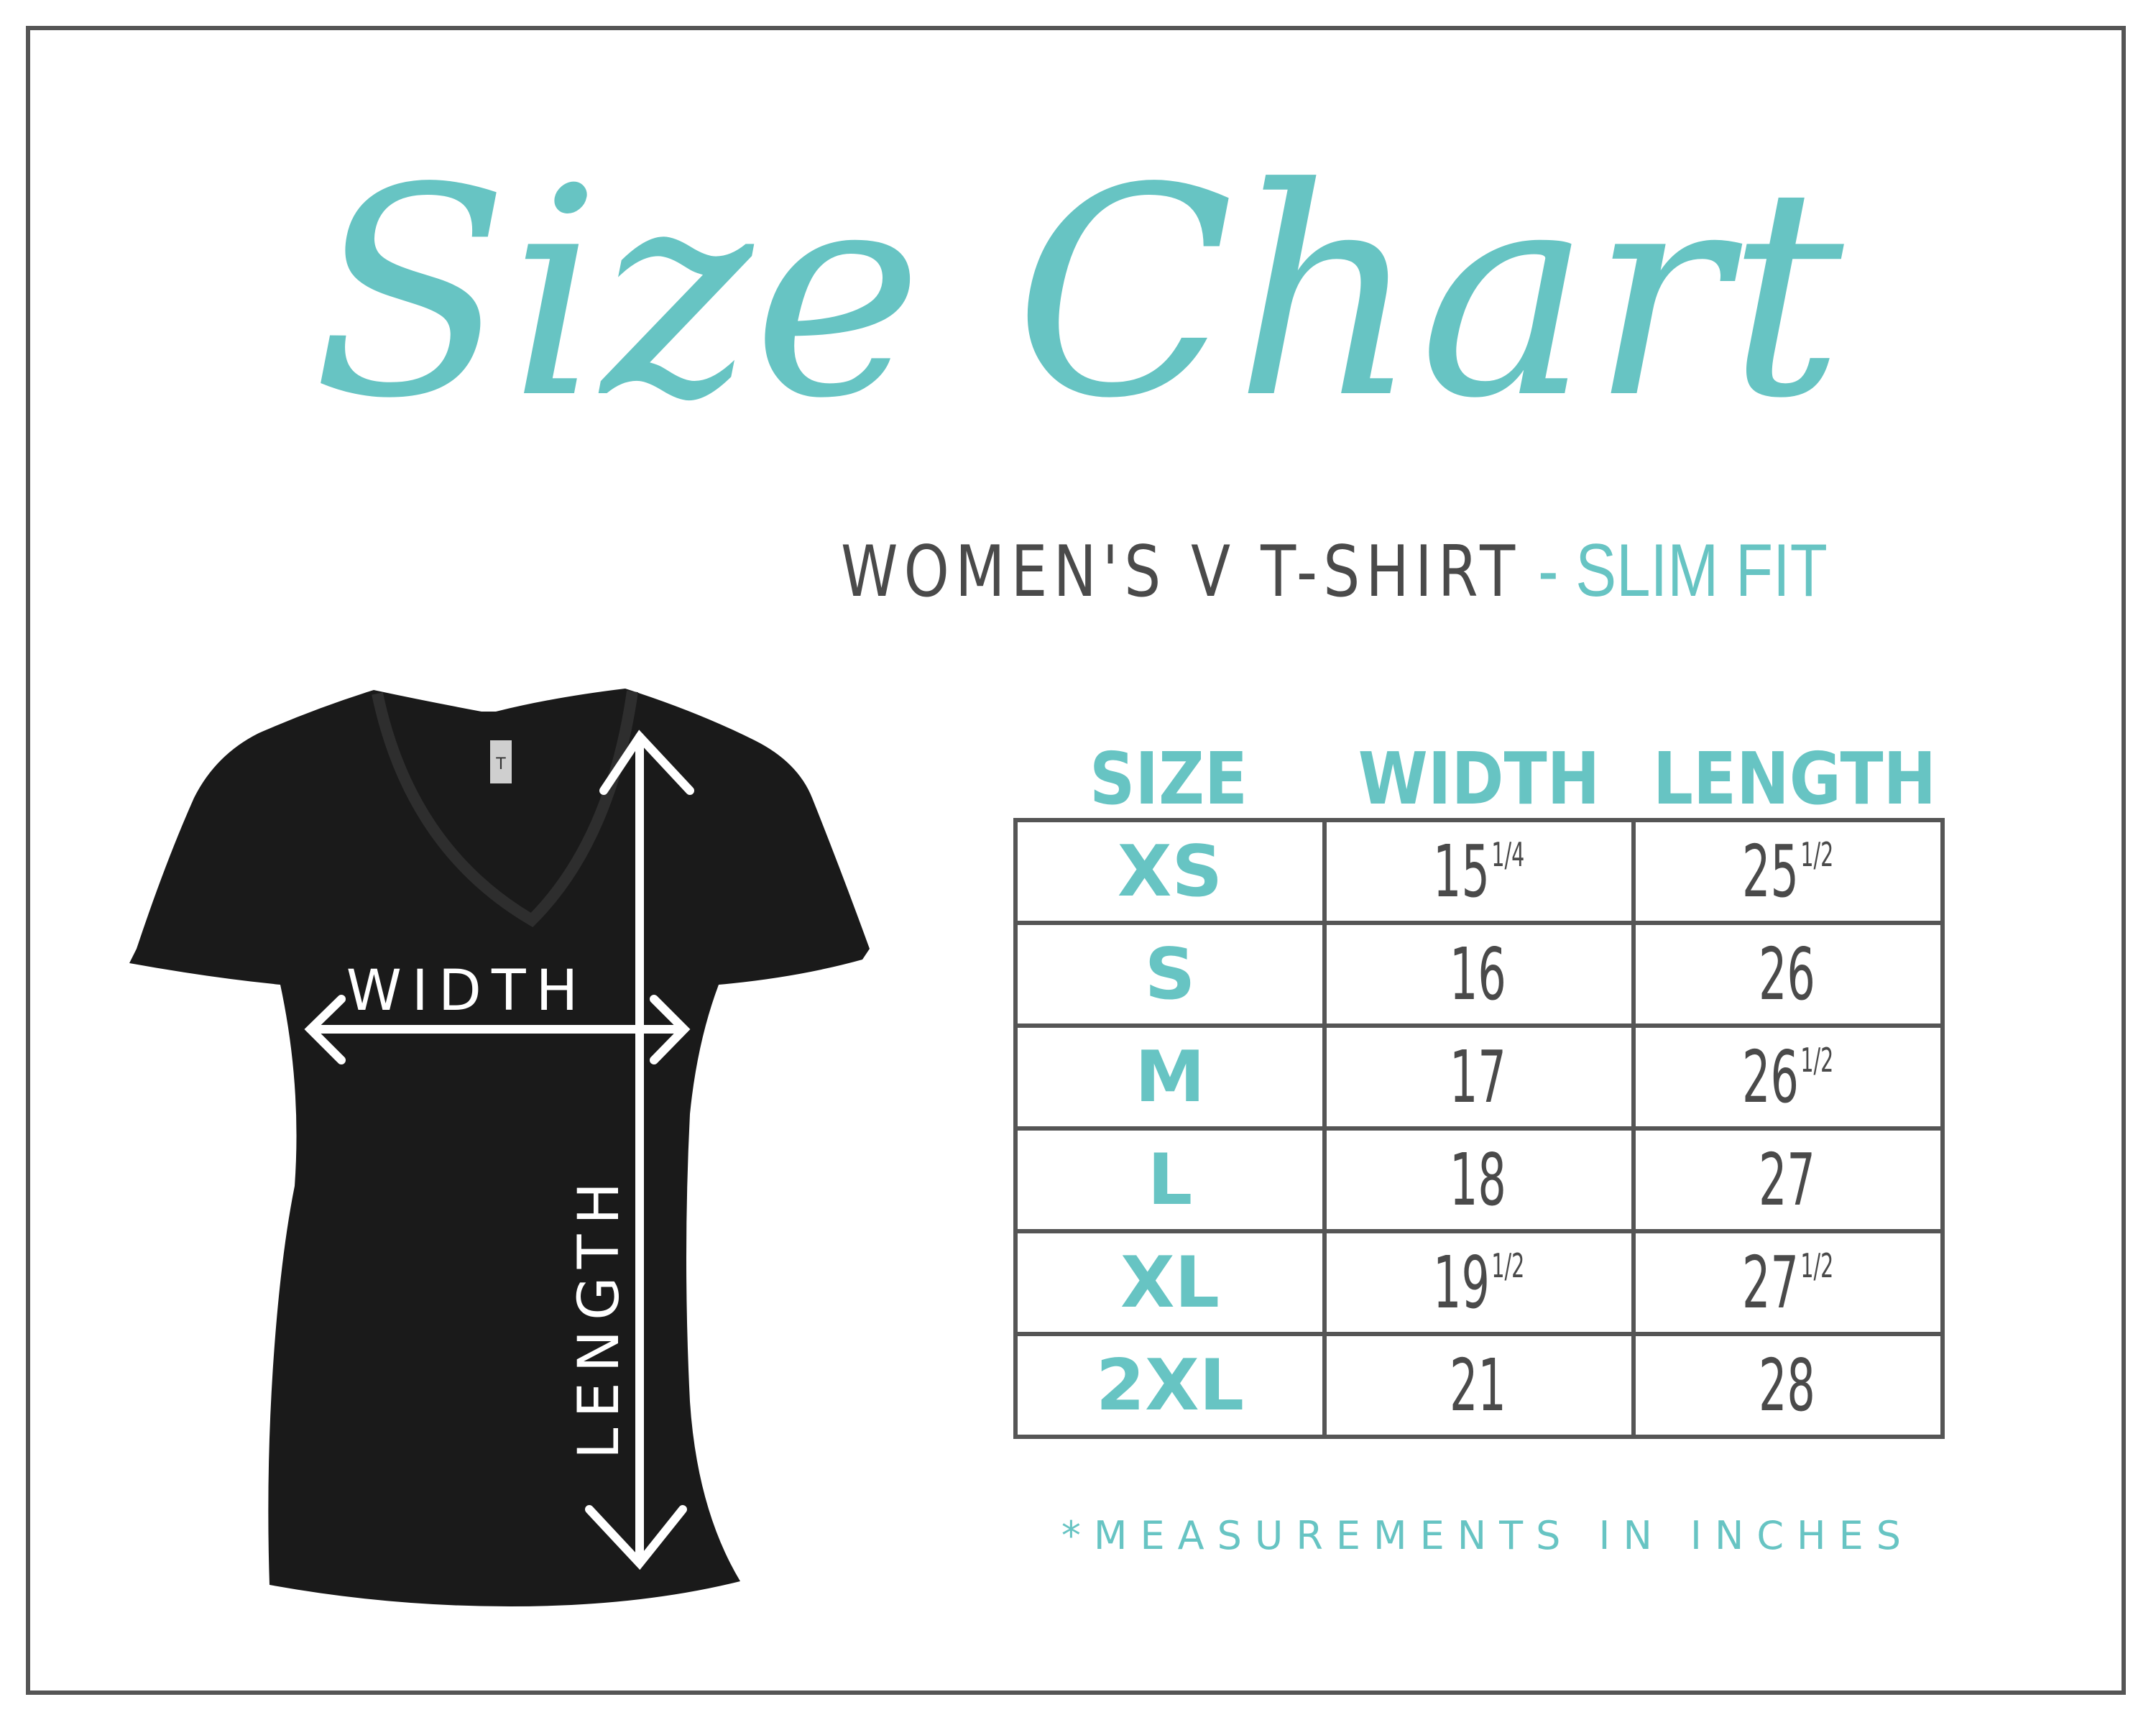 The width and height of the screenshot is (2156, 1725). I want to click on length-whole: 28, so click(1787, 1385).